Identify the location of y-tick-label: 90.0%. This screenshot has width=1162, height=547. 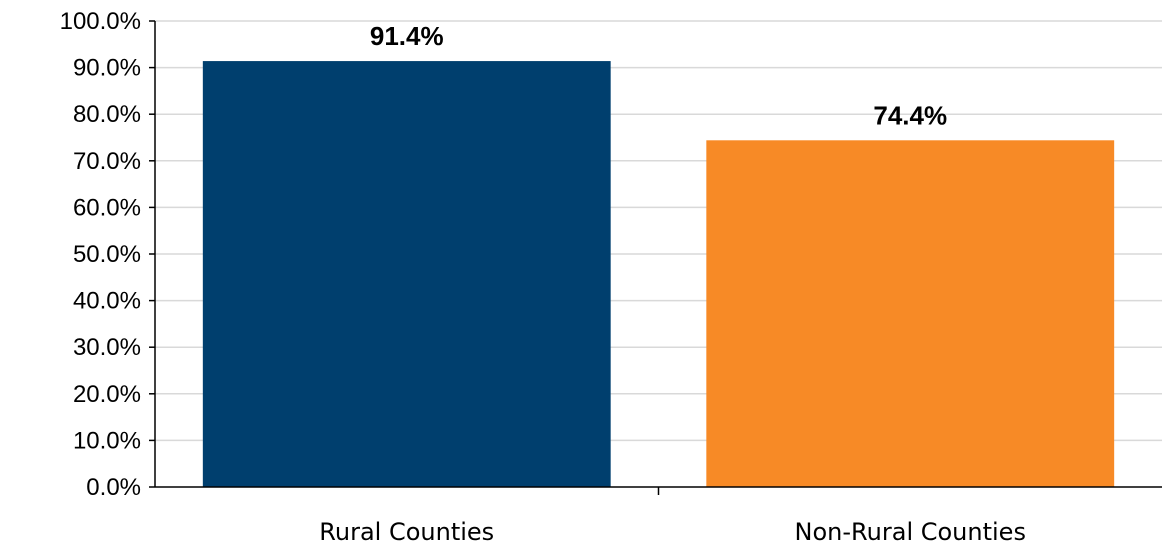
(107, 68).